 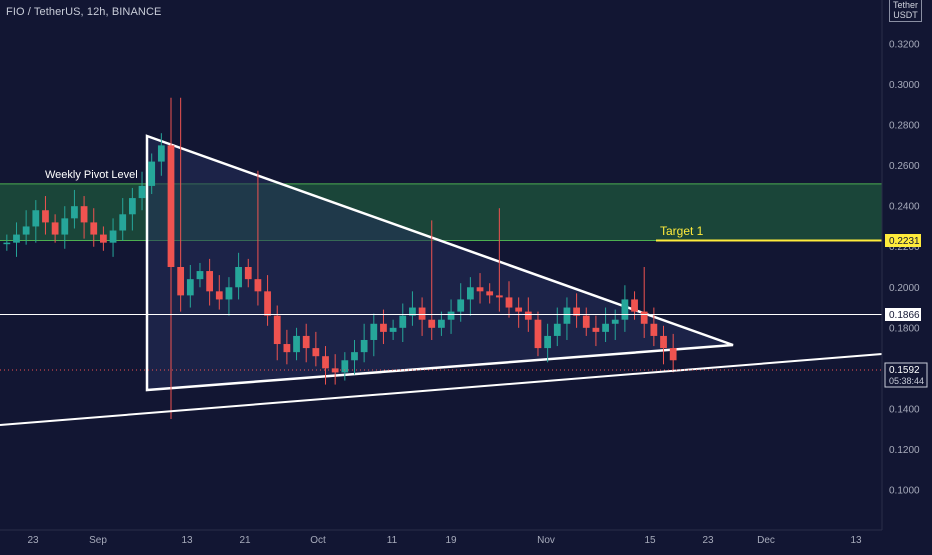 What do you see at coordinates (766, 540) in the screenshot?
I see `x-tick-label: Dec` at bounding box center [766, 540].